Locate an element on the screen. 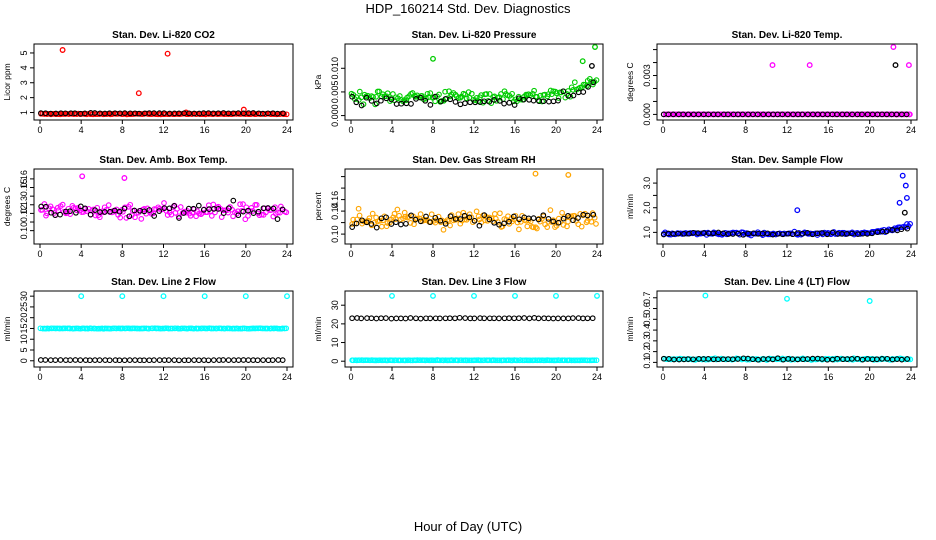  y-tick-label: 0.16 is located at coordinates (24, 179).